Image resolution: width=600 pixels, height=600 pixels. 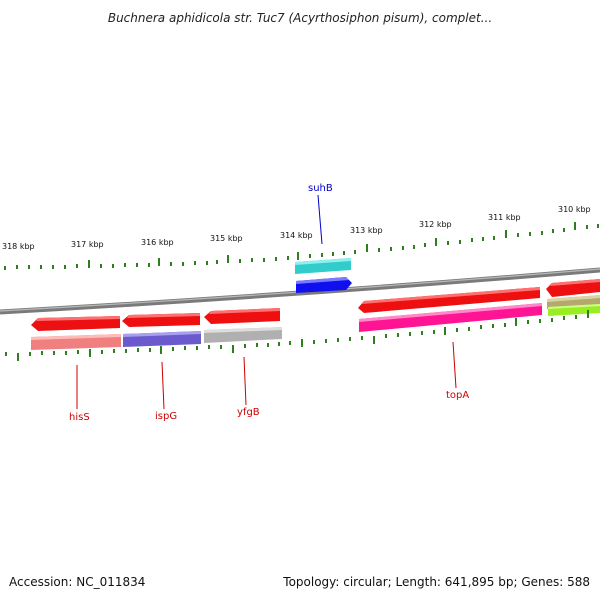 What do you see at coordinates (324, 285) in the screenshot?
I see `gene-suhB-cds` at bounding box center [324, 285].